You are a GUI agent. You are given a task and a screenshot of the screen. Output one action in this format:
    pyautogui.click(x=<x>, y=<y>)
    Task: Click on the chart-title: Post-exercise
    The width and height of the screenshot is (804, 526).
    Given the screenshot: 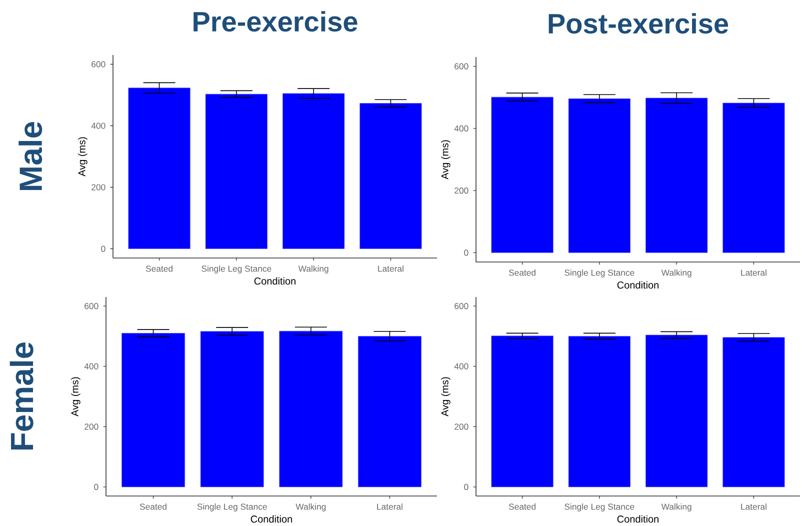 What is the action you would take?
    pyautogui.click(x=638, y=23)
    